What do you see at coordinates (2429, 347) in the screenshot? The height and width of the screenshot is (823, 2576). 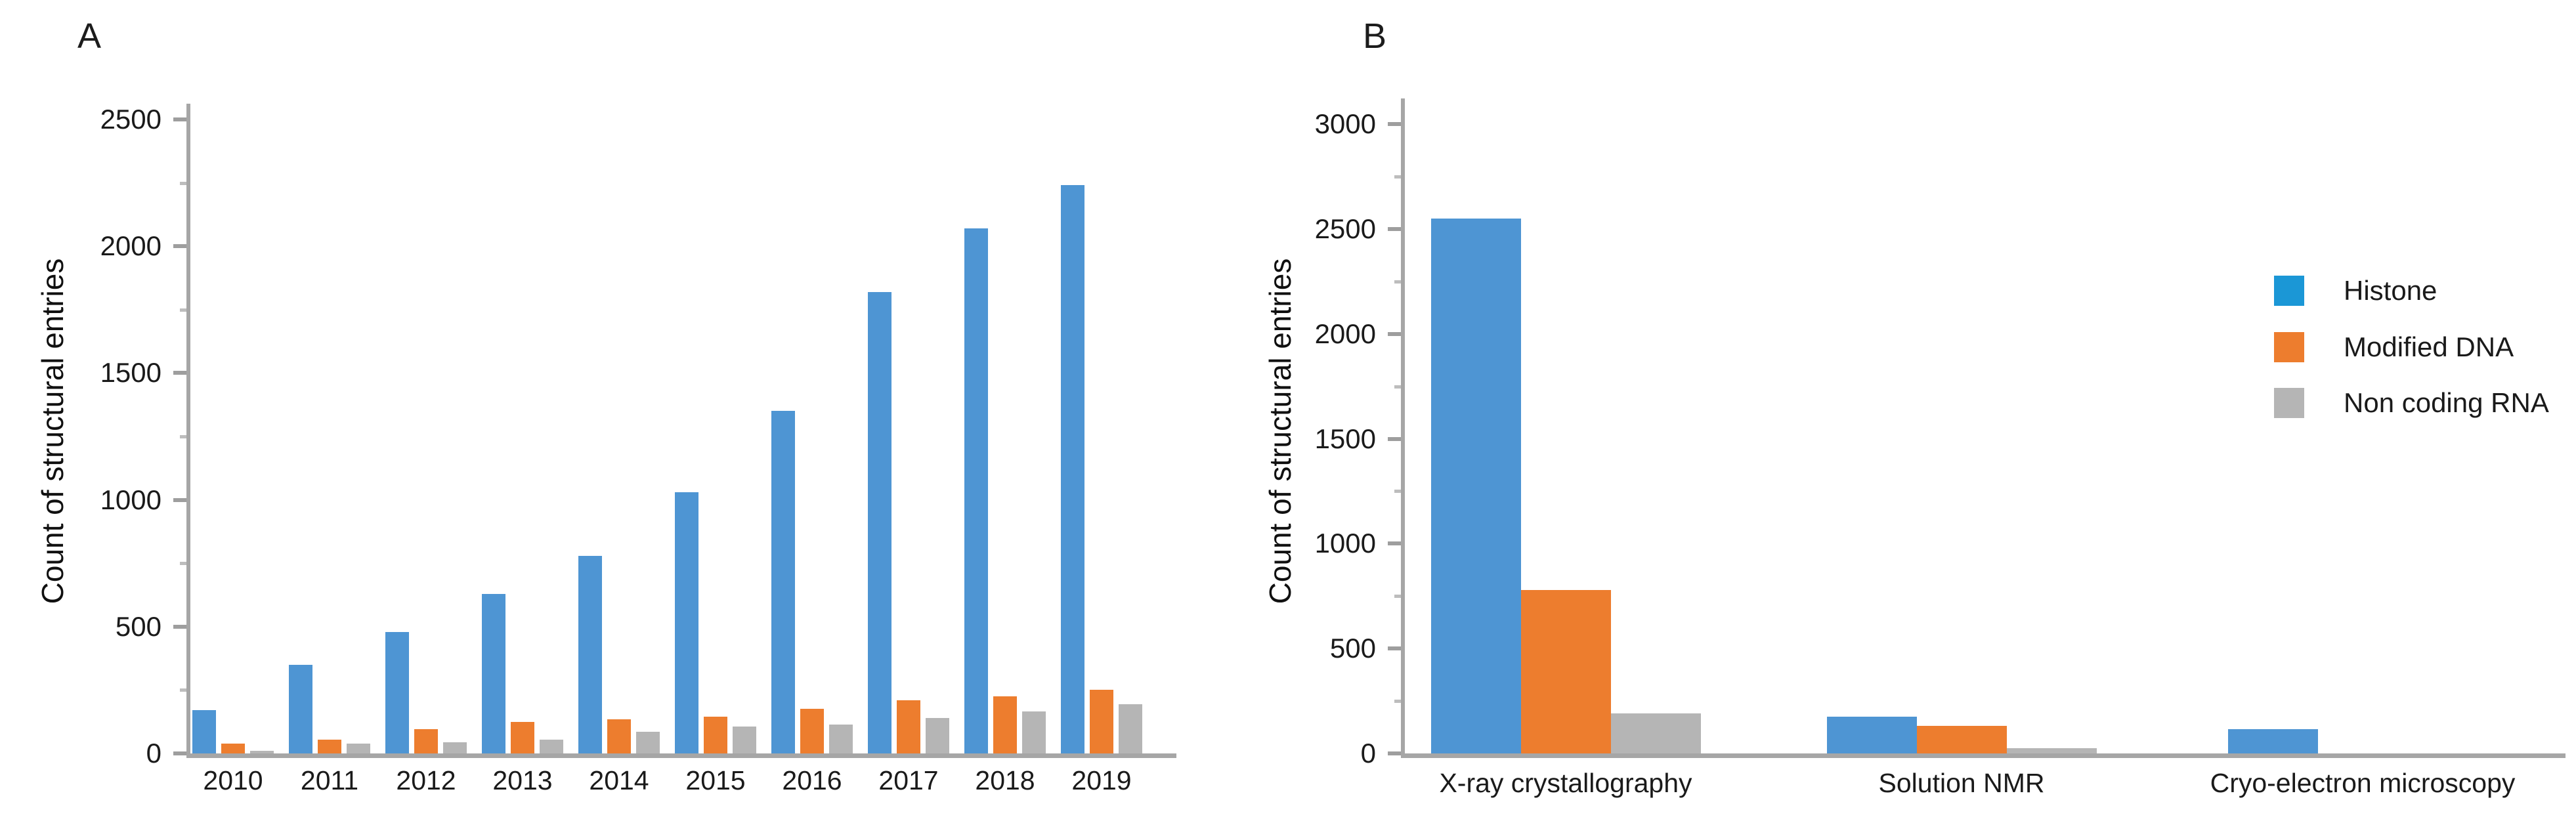 I see `legend-label: Modified DNA` at bounding box center [2429, 347].